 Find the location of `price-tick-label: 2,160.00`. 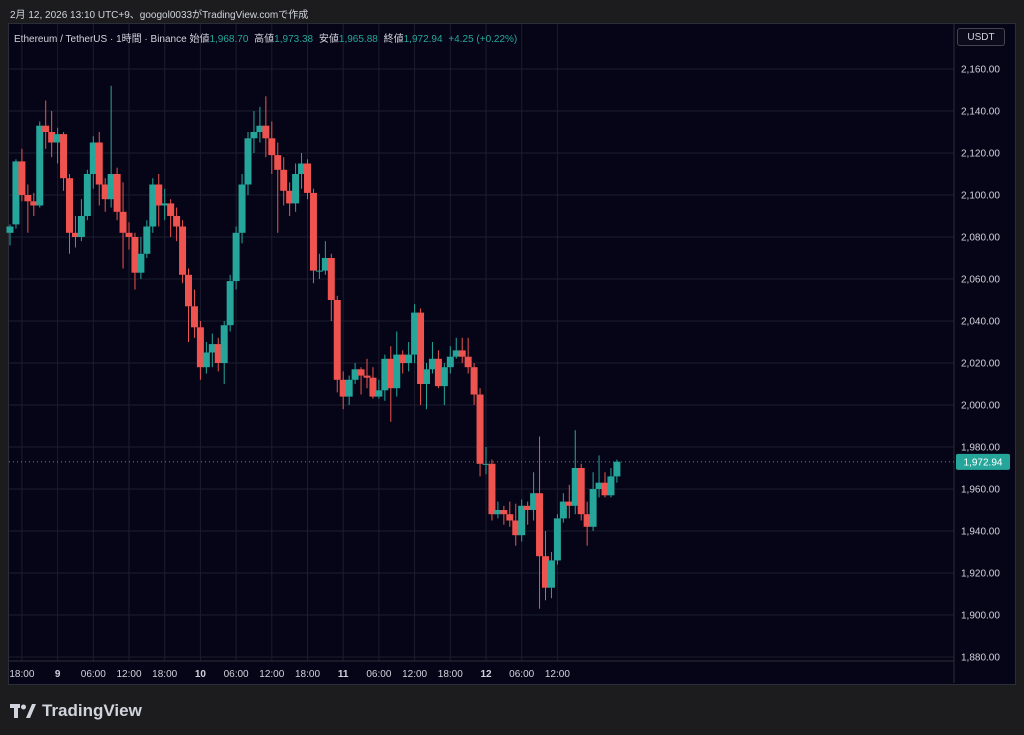

price-tick-label: 2,160.00 is located at coordinates (980, 70).